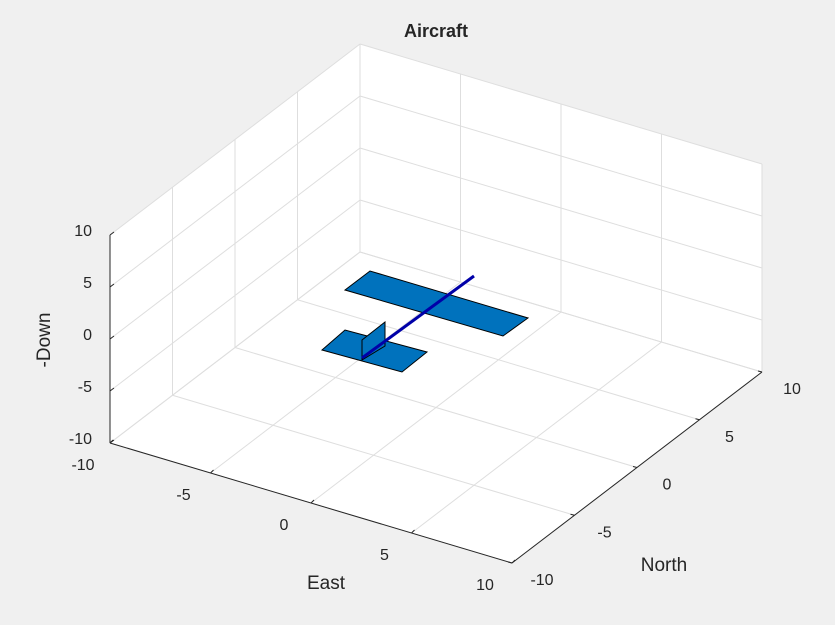 This screenshot has width=835, height=625. I want to click on x-tick-label: 10, so click(485, 585).